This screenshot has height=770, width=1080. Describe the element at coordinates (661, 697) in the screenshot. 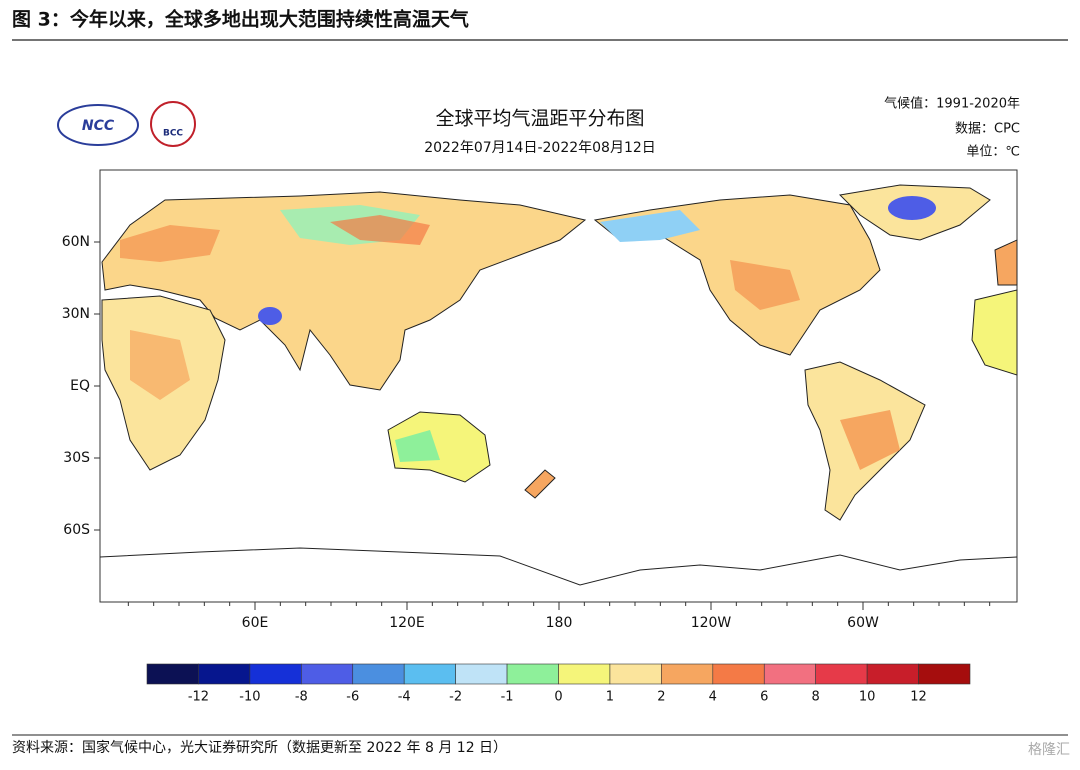

I see `legend-label: 2` at that location.